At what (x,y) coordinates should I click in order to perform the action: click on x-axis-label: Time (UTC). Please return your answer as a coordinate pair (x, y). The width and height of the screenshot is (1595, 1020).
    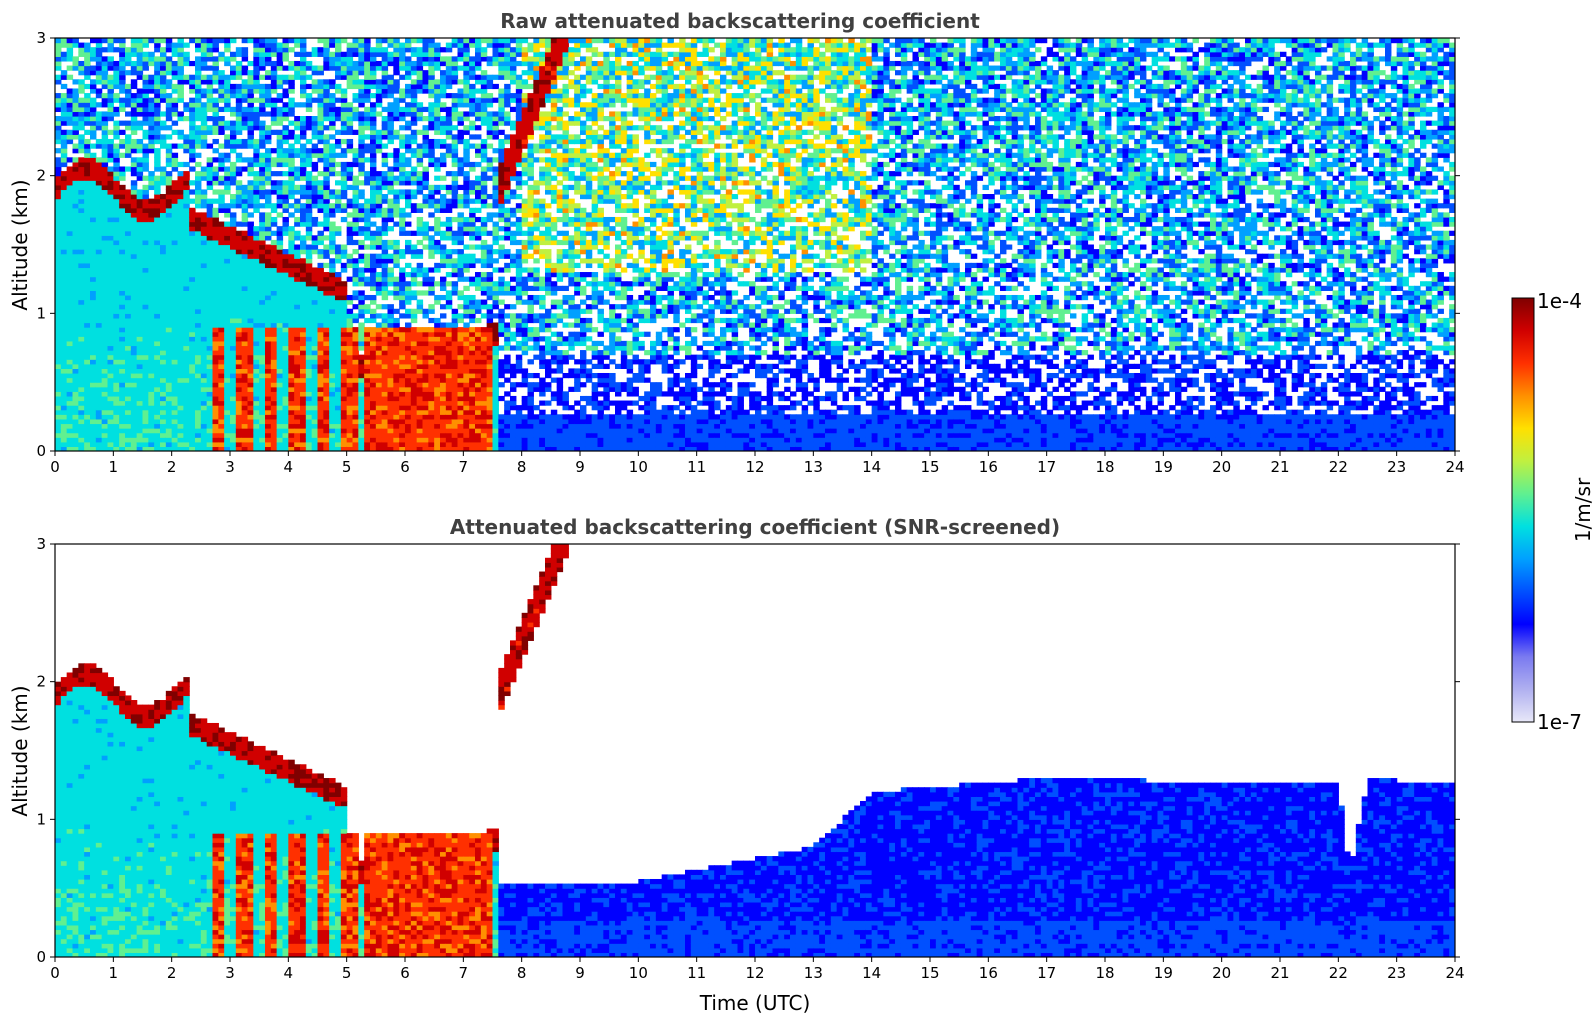
    Looking at the image, I should click on (755, 1003).